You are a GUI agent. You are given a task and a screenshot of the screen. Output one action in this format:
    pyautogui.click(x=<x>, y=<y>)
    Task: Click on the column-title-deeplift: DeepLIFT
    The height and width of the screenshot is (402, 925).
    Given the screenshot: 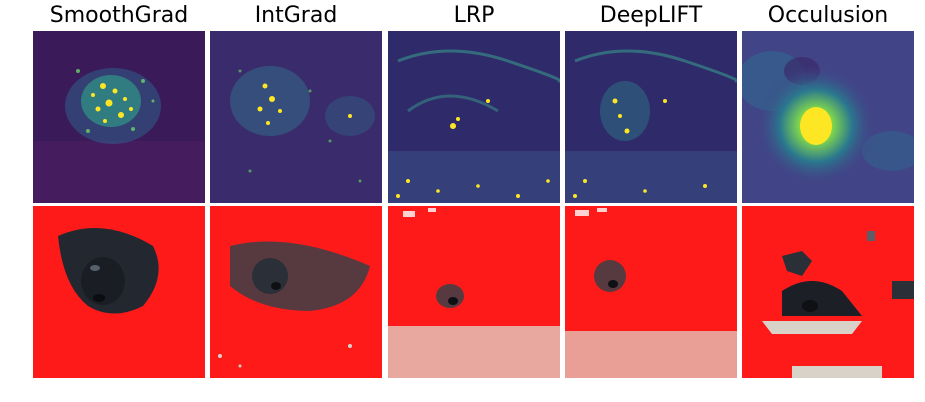 What is the action you would take?
    pyautogui.click(x=651, y=15)
    